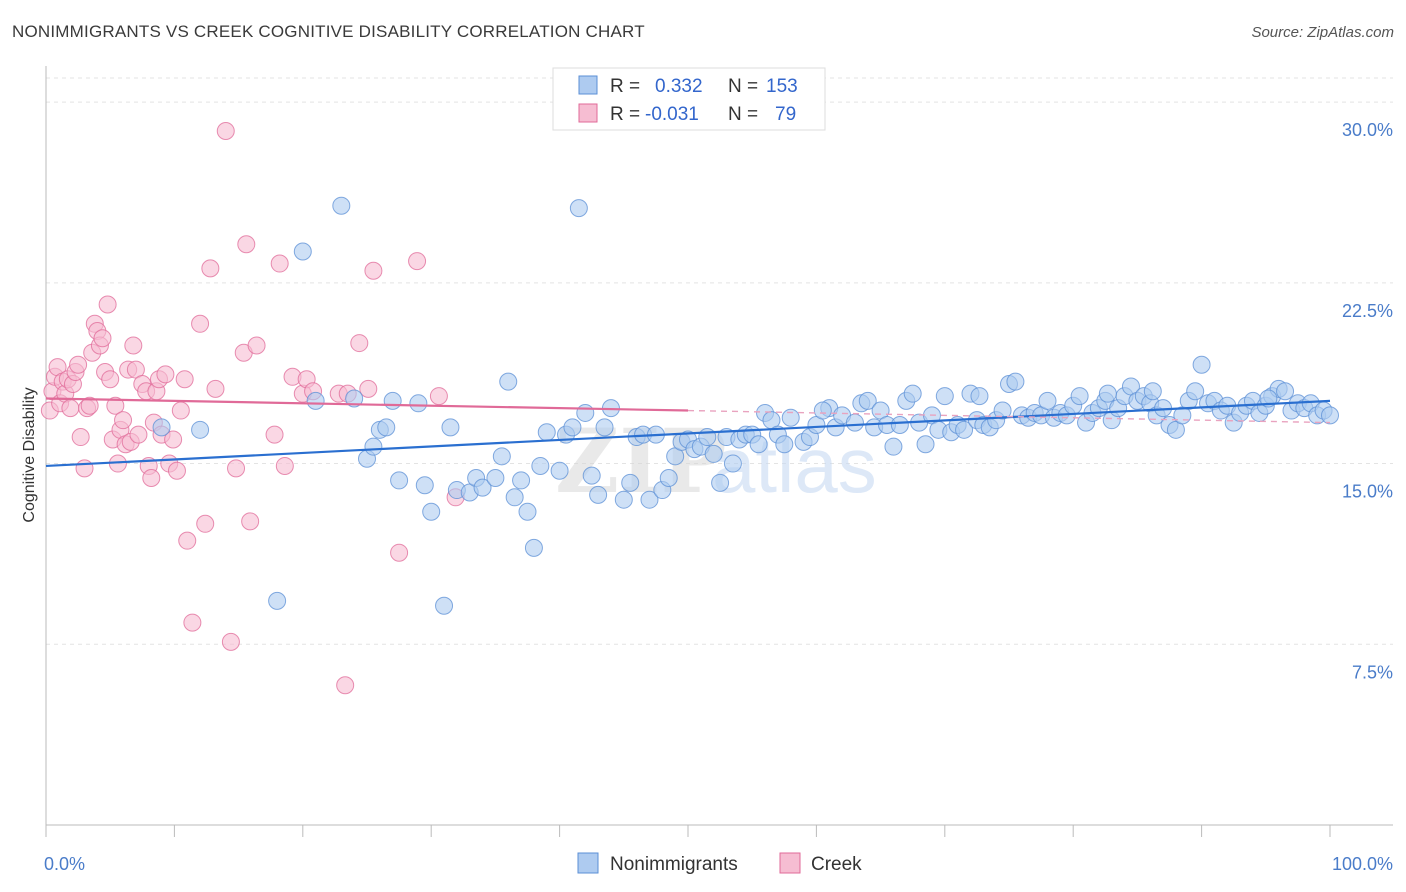 The width and height of the screenshot is (1406, 892). What do you see at coordinates (29, 454) in the screenshot?
I see `y-axis-label: Cognitive Disability` at bounding box center [29, 454].